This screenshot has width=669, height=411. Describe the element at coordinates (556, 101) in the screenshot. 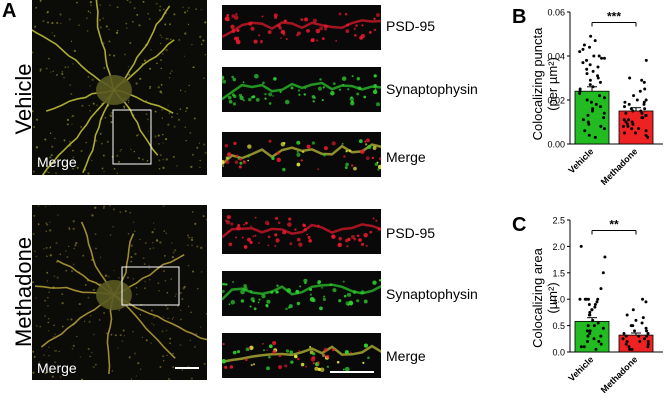

I see `y-tick-label: 0.02` at that location.